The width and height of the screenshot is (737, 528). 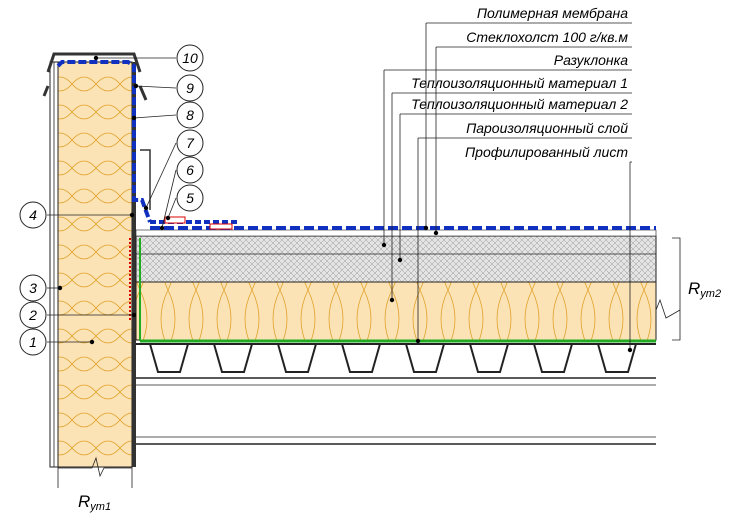 What do you see at coordinates (95, 264) in the screenshot?
I see `wall-insulation` at bounding box center [95, 264].